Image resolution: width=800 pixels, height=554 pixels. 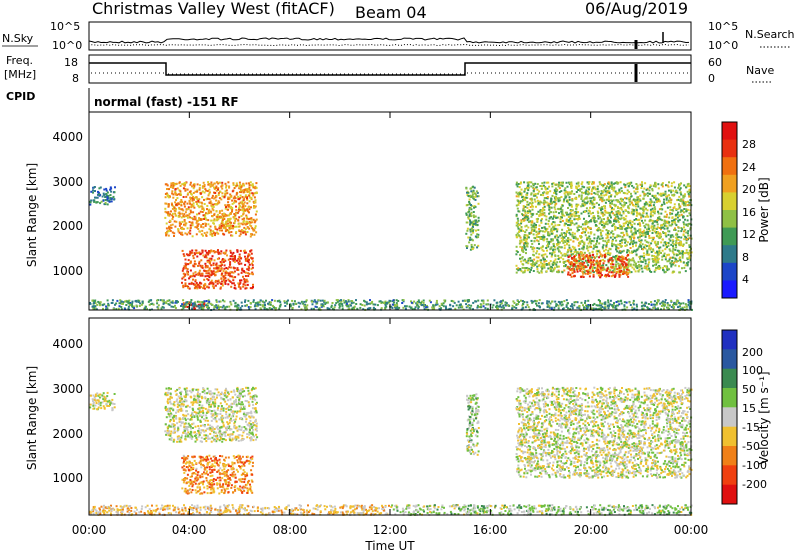 I want to click on nave-label: Nave, so click(x=760, y=70).